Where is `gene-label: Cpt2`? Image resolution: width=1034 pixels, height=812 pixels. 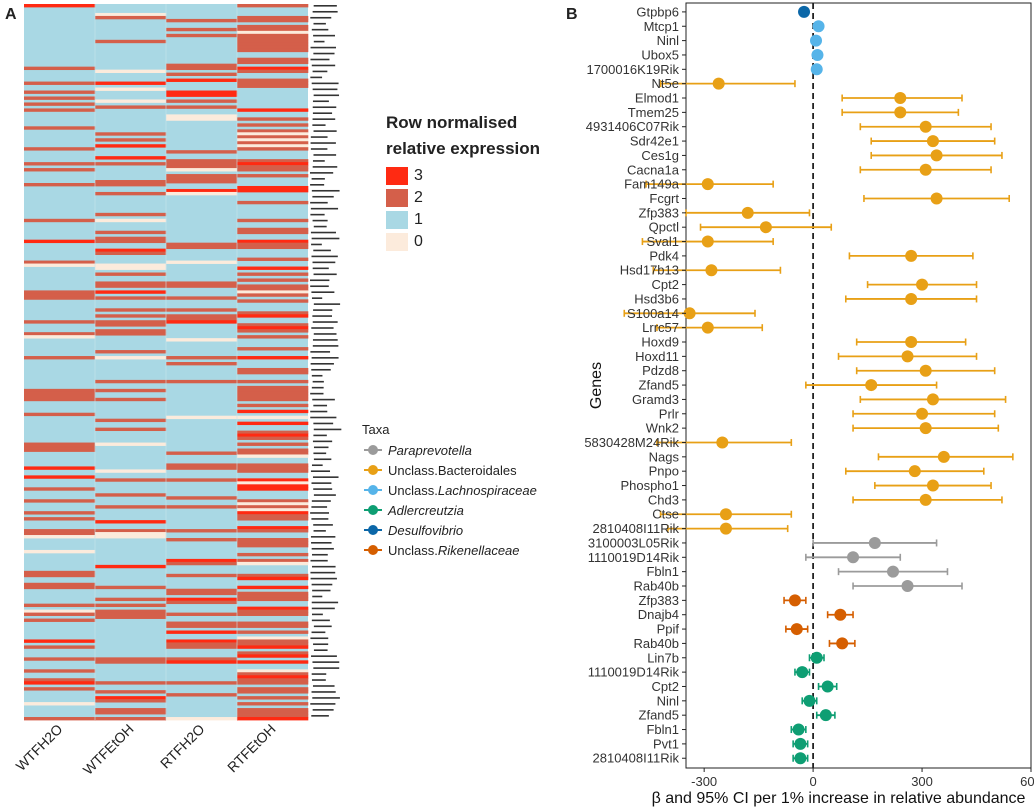
gene-label: Cpt2 is located at coordinates (665, 686).